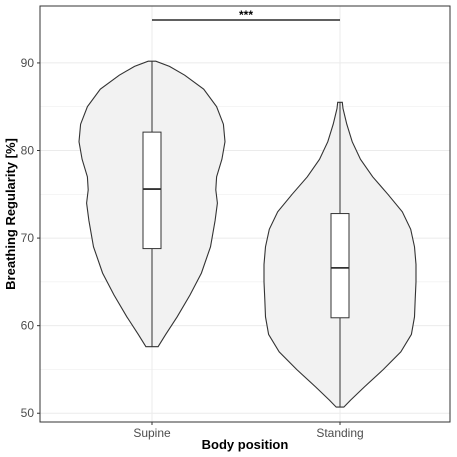 The width and height of the screenshot is (457, 457). What do you see at coordinates (28, 63) in the screenshot?
I see `y-tick-label: 90` at bounding box center [28, 63].